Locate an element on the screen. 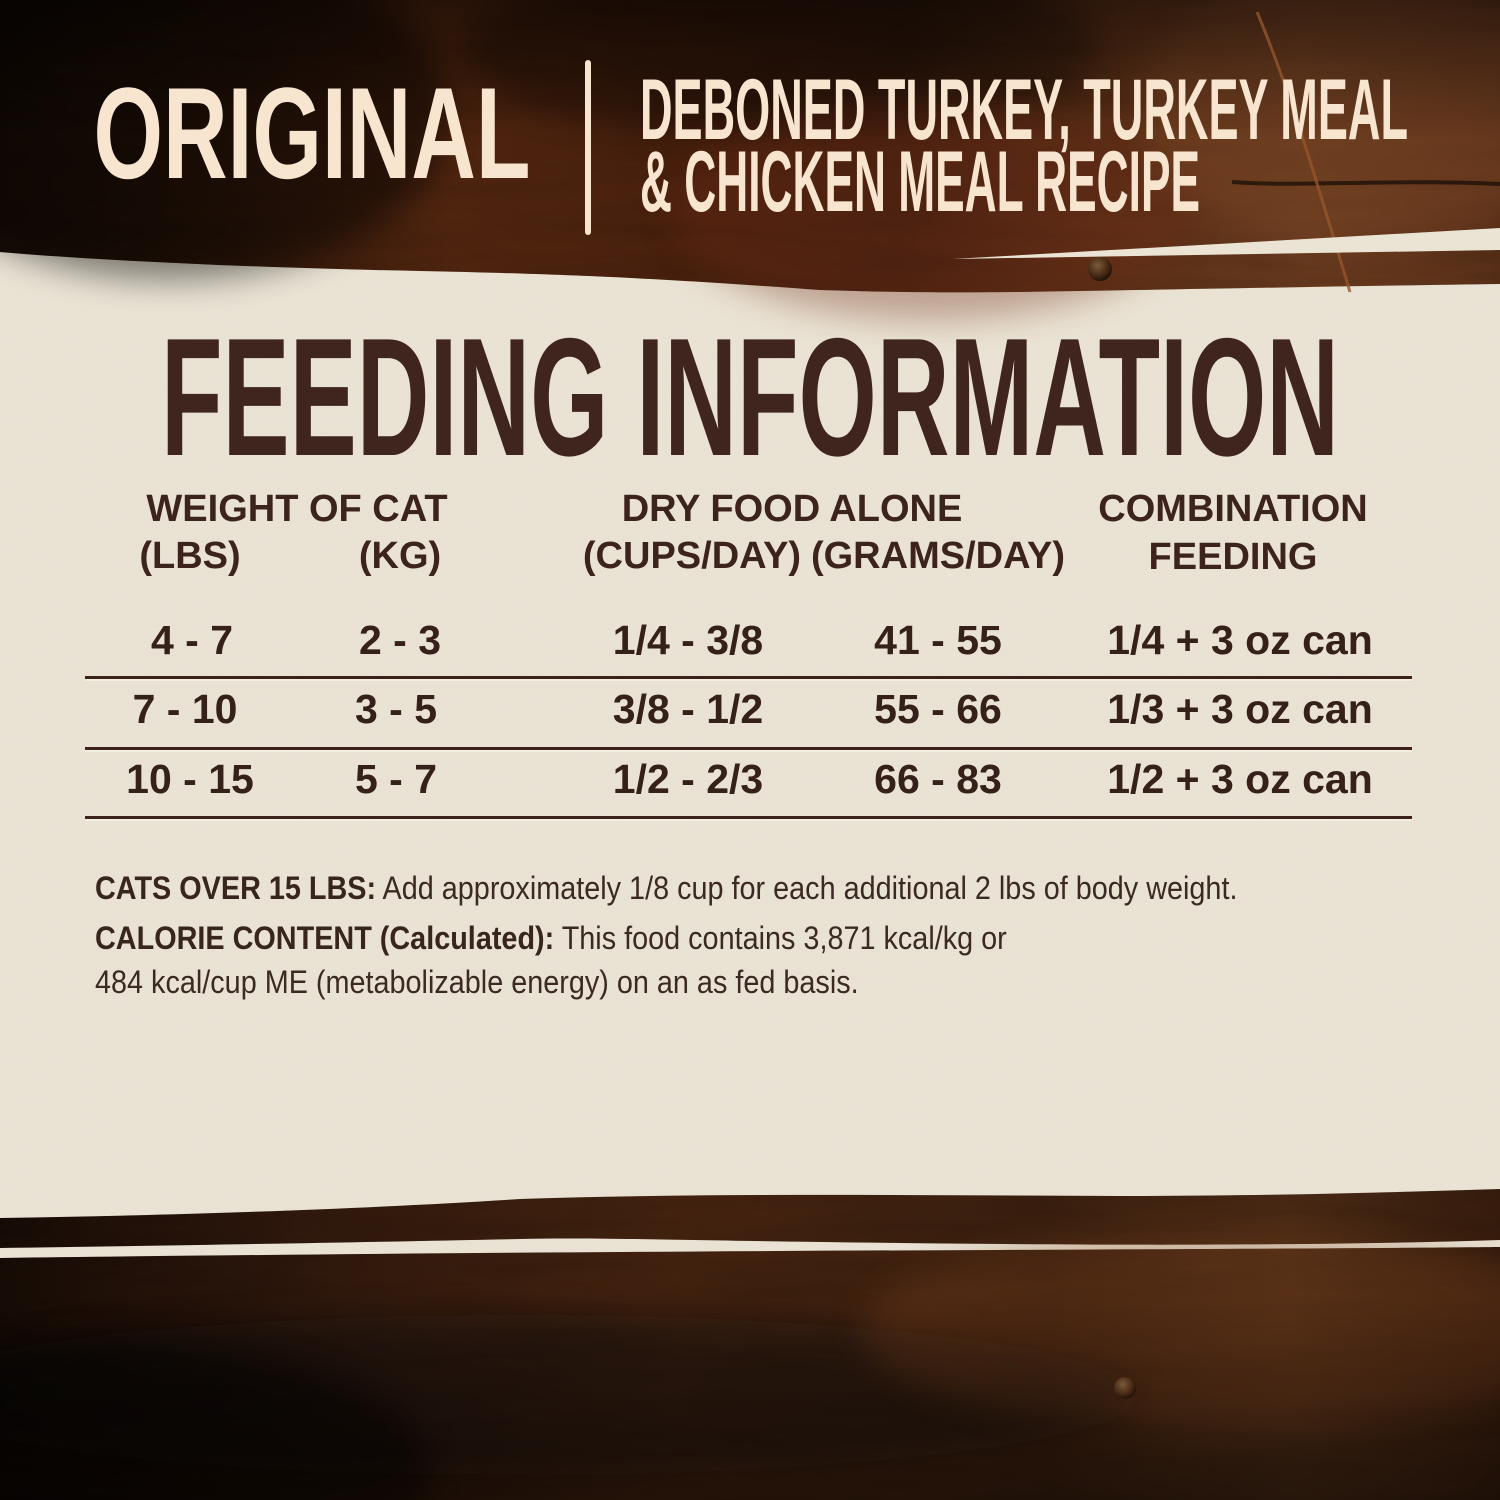 Image resolution: width=1500 pixels, height=1500 pixels. group-header-combination-feeding: COMBINATION FEEDING is located at coordinates (1233, 534).